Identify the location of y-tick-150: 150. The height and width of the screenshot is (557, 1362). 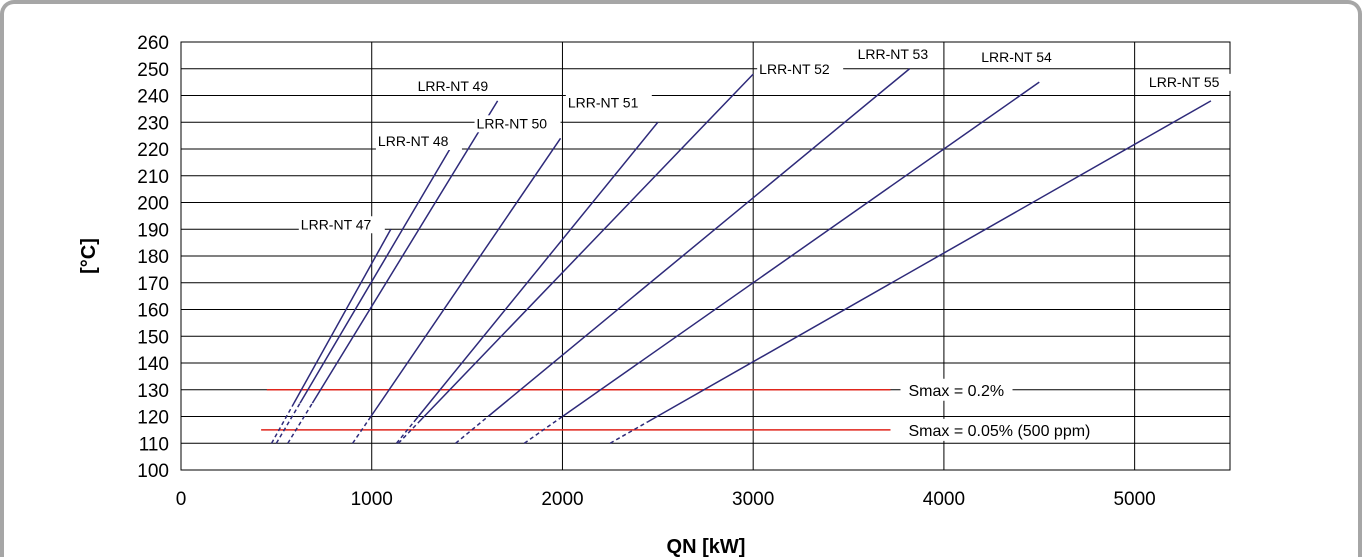
(153, 337).